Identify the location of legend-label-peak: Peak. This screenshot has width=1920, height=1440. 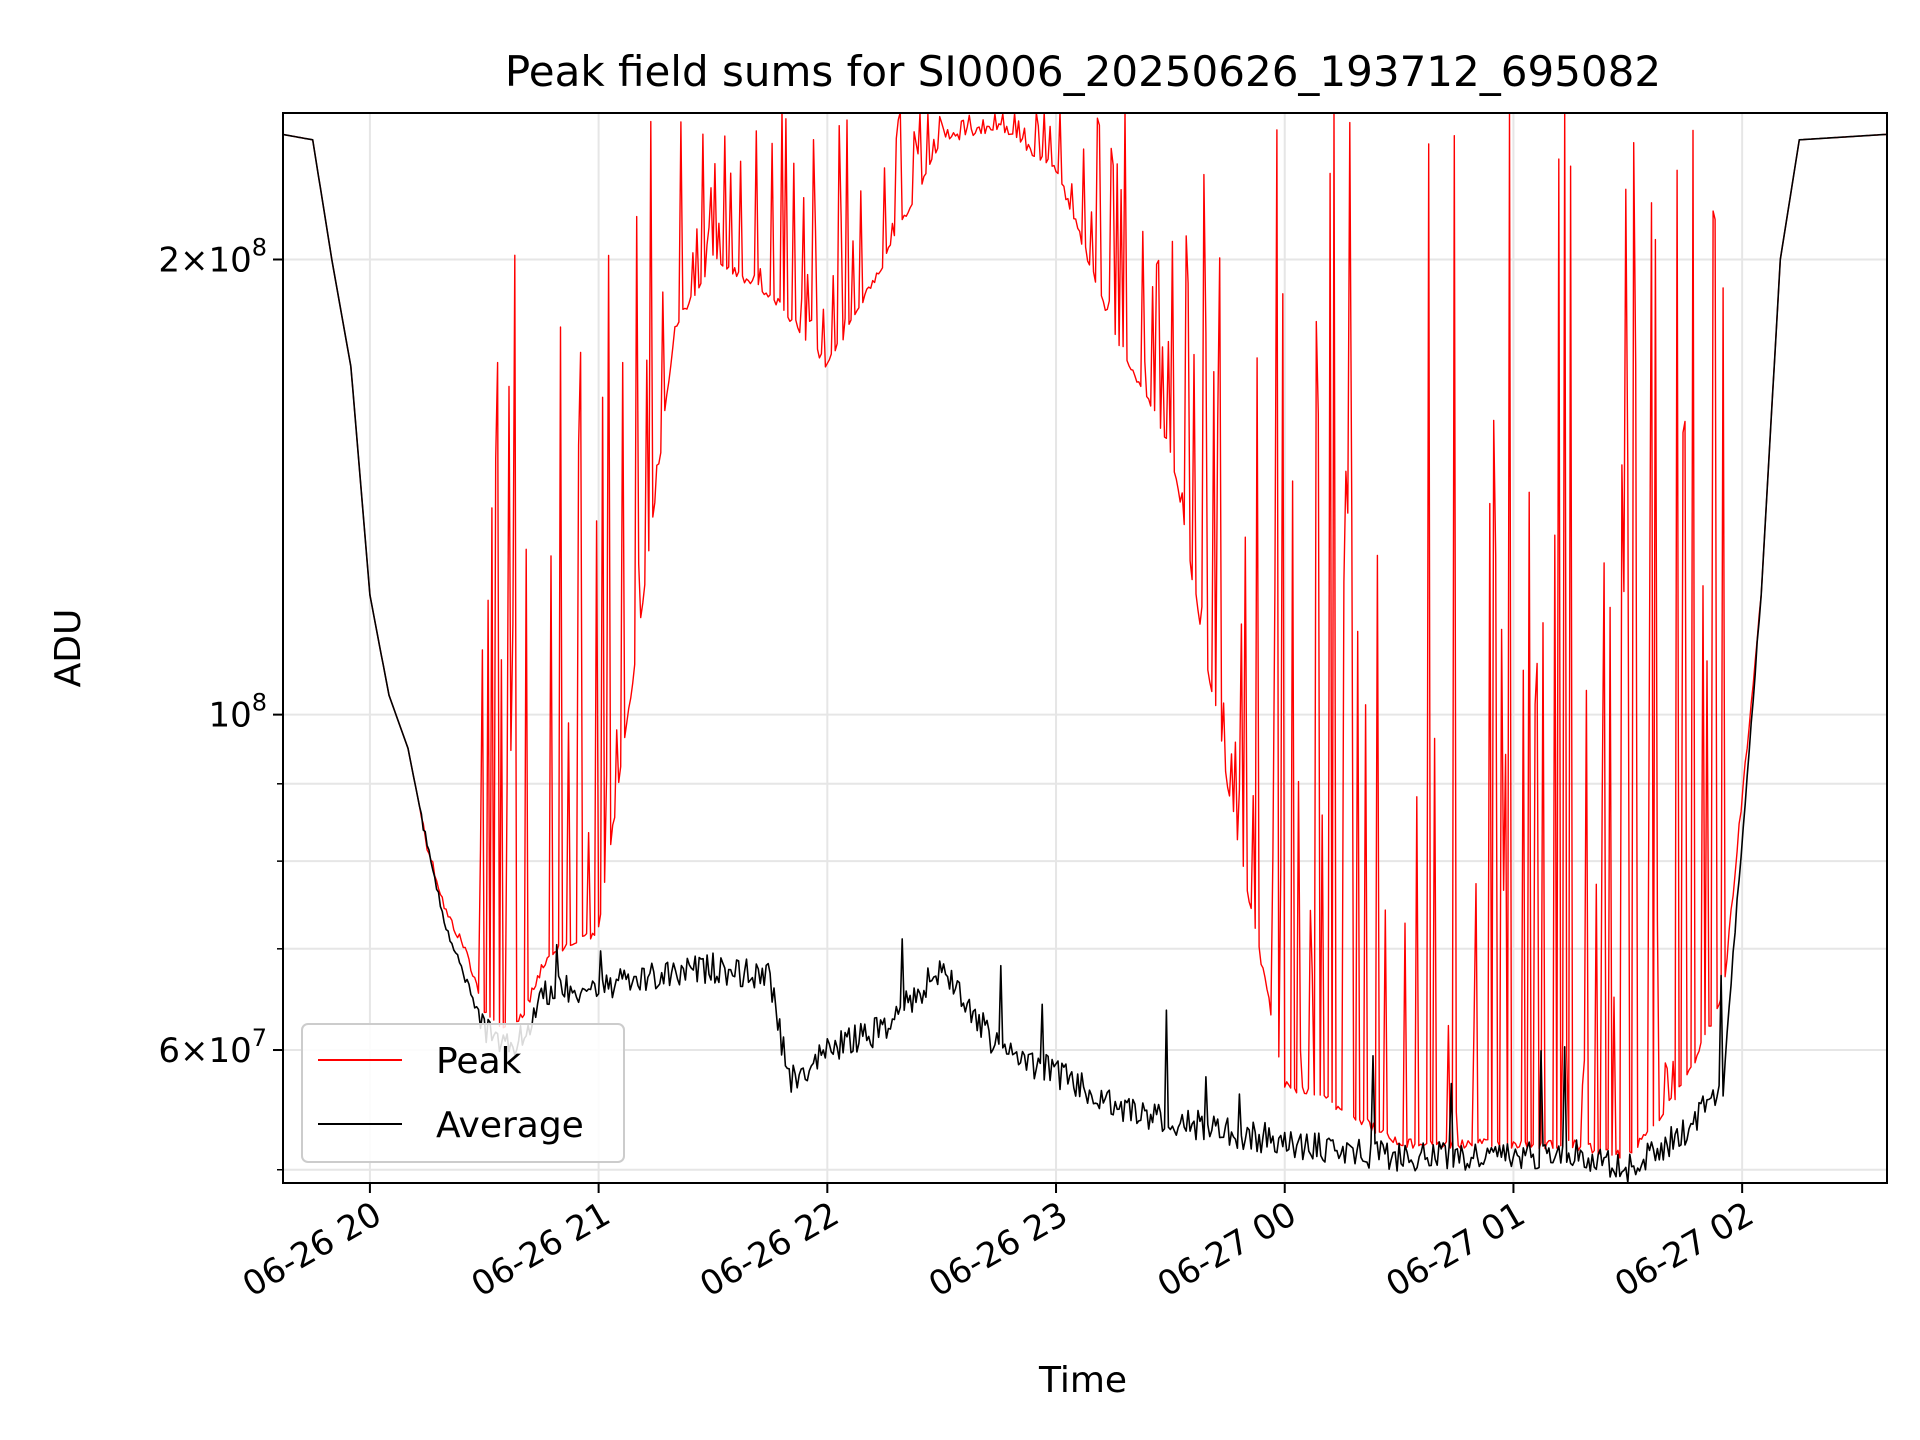
(479, 1061).